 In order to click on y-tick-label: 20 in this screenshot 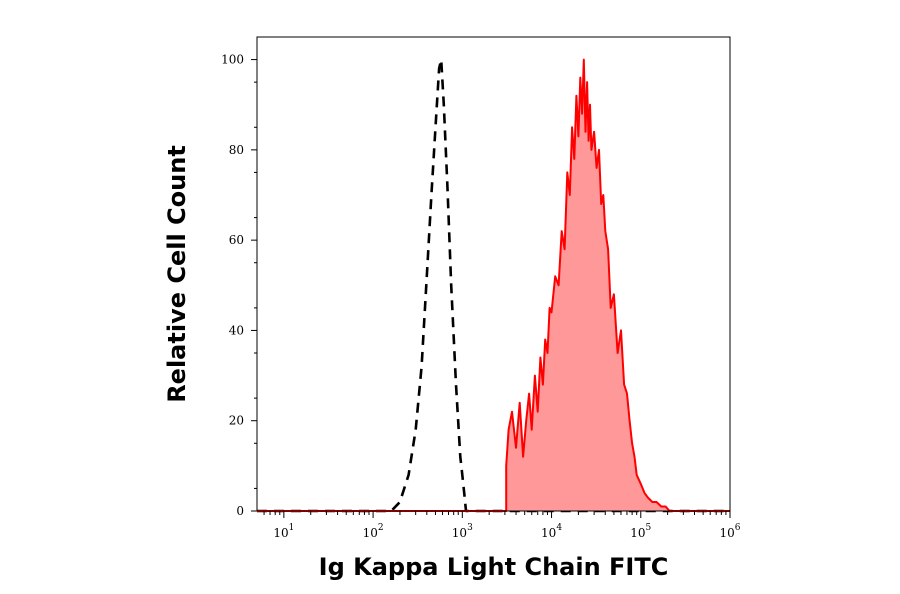, I will do `click(236, 421)`.